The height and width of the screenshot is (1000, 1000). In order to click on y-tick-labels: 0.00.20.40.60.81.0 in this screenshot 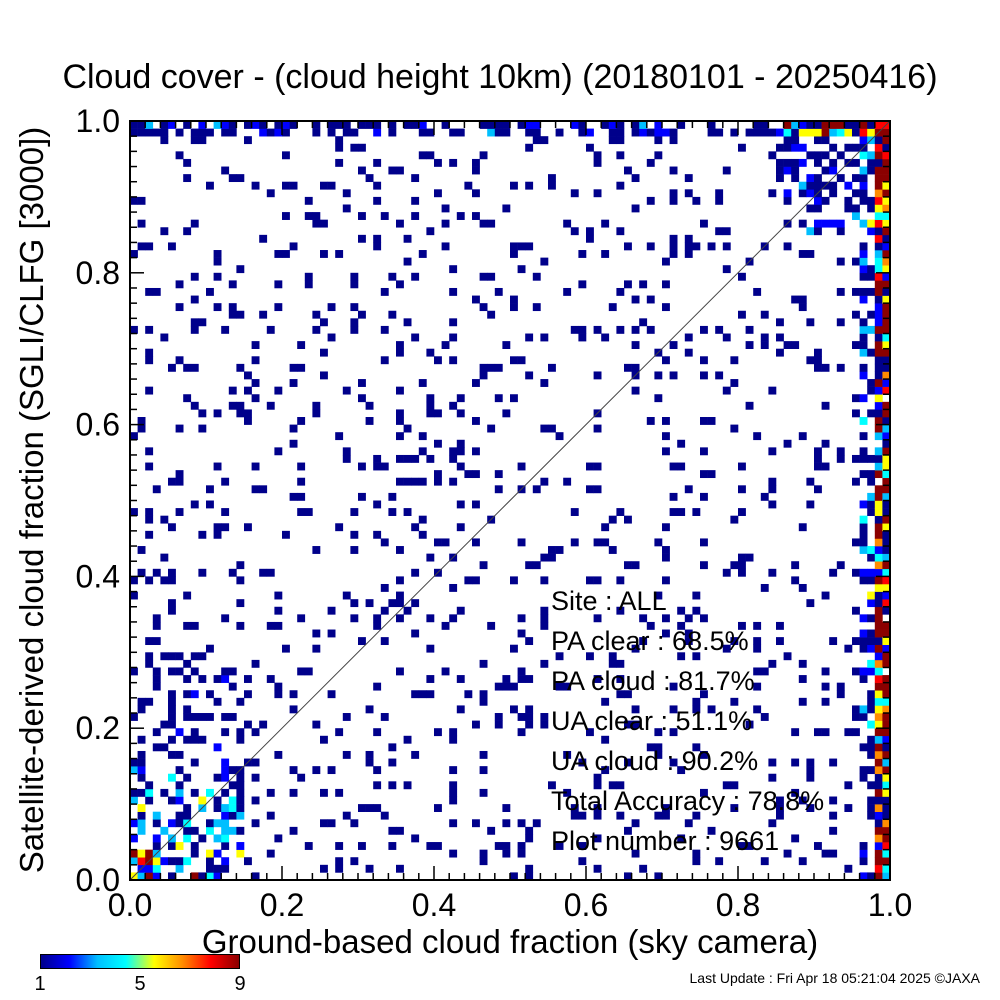, I will do `click(98, 500)`.